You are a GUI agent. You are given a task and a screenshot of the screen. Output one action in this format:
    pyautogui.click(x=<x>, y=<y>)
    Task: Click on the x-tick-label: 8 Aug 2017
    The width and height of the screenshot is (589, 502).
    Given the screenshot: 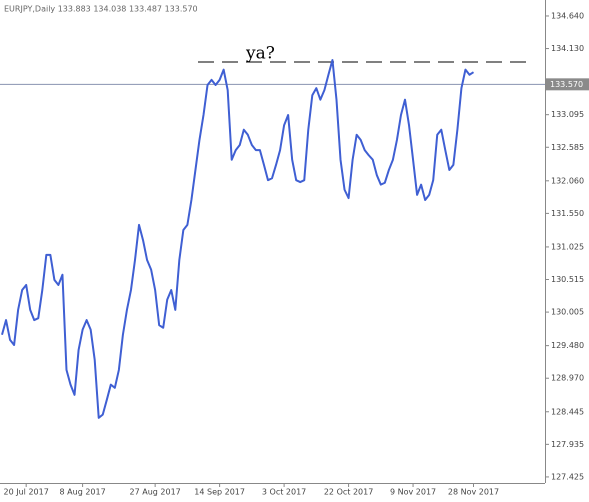 What is the action you would take?
    pyautogui.click(x=83, y=492)
    